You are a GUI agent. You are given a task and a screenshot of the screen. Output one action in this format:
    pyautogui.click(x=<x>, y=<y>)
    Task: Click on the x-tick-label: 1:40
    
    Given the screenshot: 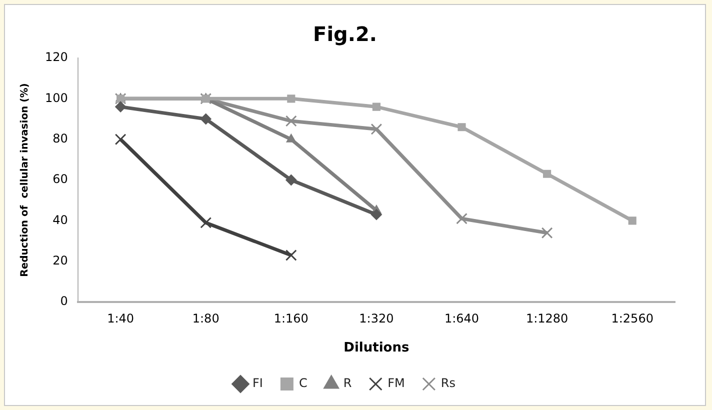 What is the action you would take?
    pyautogui.click(x=120, y=318)
    